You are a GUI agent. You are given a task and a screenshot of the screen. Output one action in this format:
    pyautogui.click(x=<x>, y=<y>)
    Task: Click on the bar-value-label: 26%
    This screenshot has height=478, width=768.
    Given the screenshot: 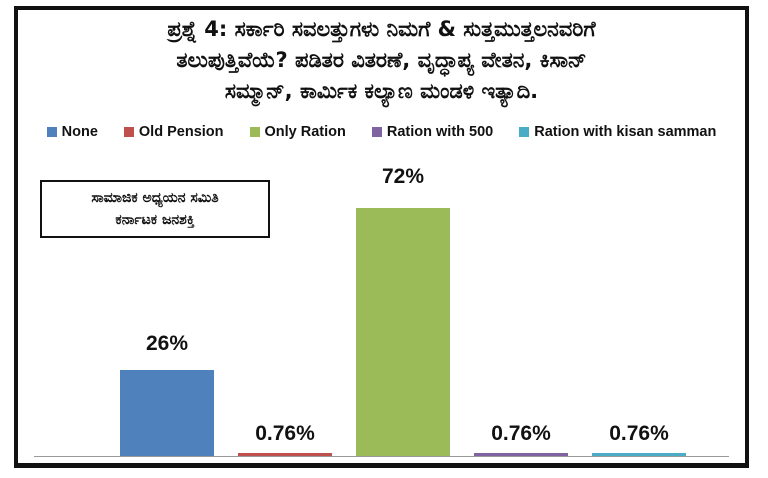 What is the action you would take?
    pyautogui.click(x=167, y=343)
    